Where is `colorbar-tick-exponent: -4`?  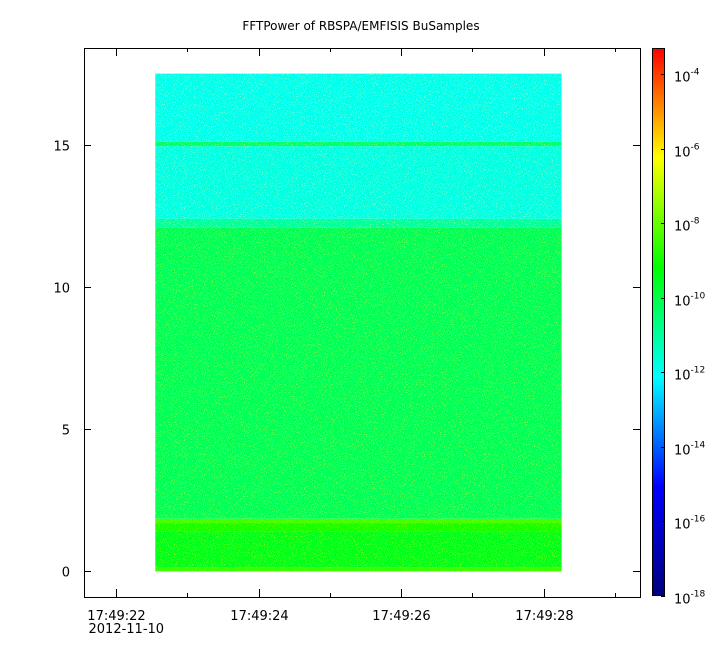
colorbar-tick-exponent: -4 is located at coordinates (695, 73).